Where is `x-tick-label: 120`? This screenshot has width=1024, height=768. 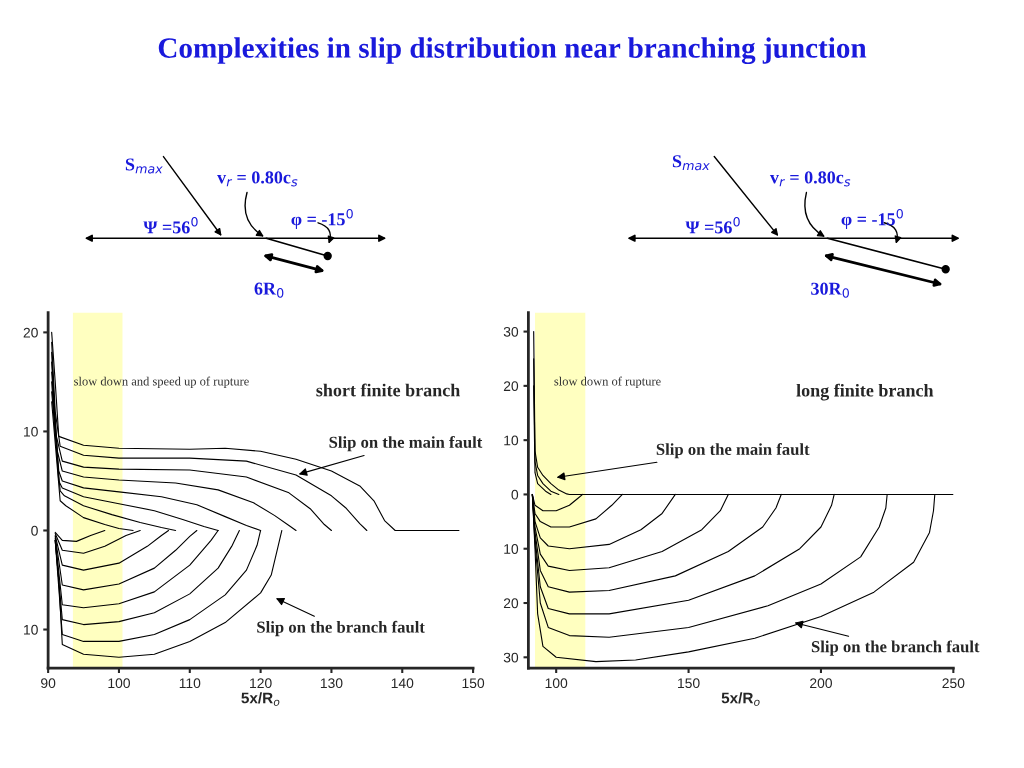 x-tick-label: 120 is located at coordinates (261, 683).